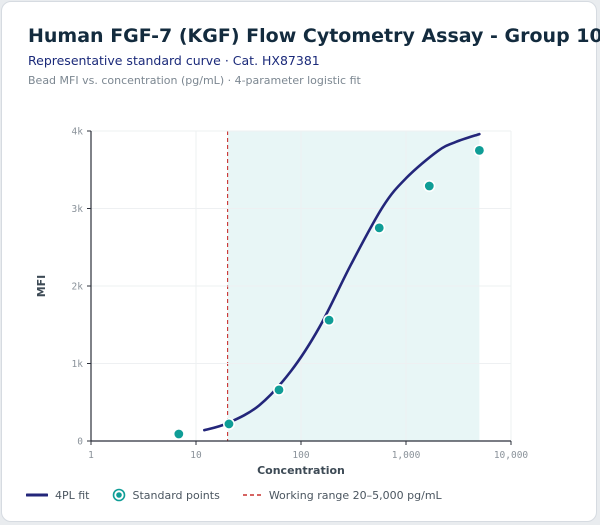 Image resolution: width=600 pixels, height=525 pixels. What do you see at coordinates (196, 455) in the screenshot?
I see `x-tick-label: 10` at bounding box center [196, 455].